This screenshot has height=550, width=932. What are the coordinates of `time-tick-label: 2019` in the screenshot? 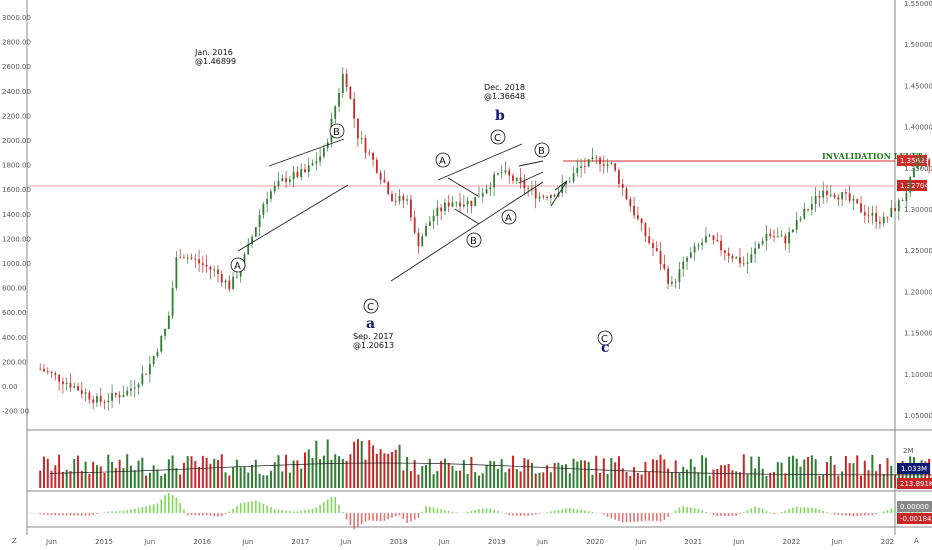 It's located at (497, 542).